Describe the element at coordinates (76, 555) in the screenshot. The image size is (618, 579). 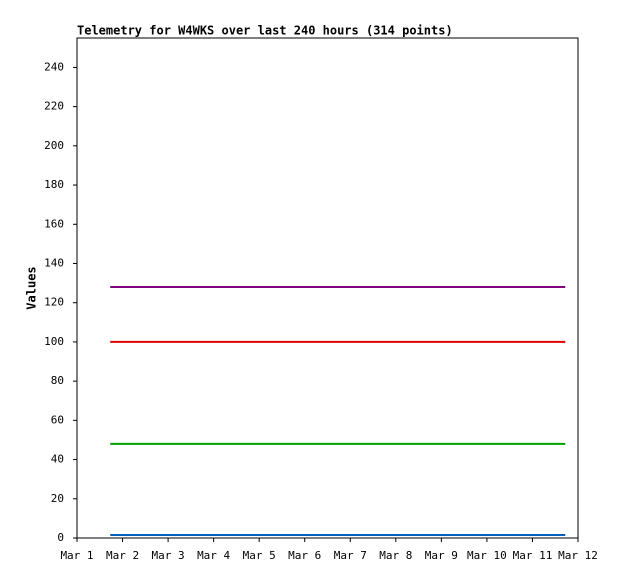
I see `x-tick-label: Mar 1` at that location.